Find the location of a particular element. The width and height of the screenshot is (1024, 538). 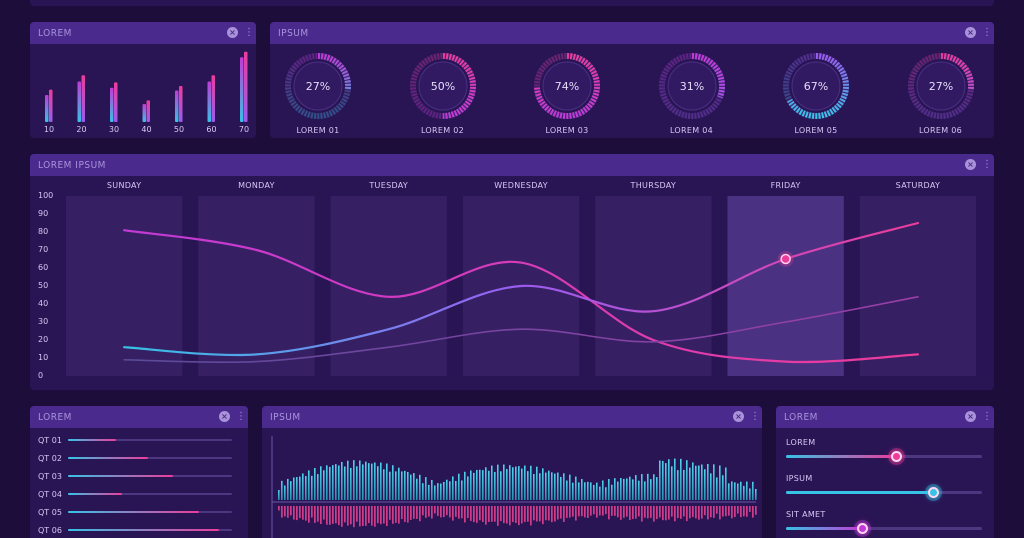

gauge-ring: 50% is located at coordinates (442, 86).